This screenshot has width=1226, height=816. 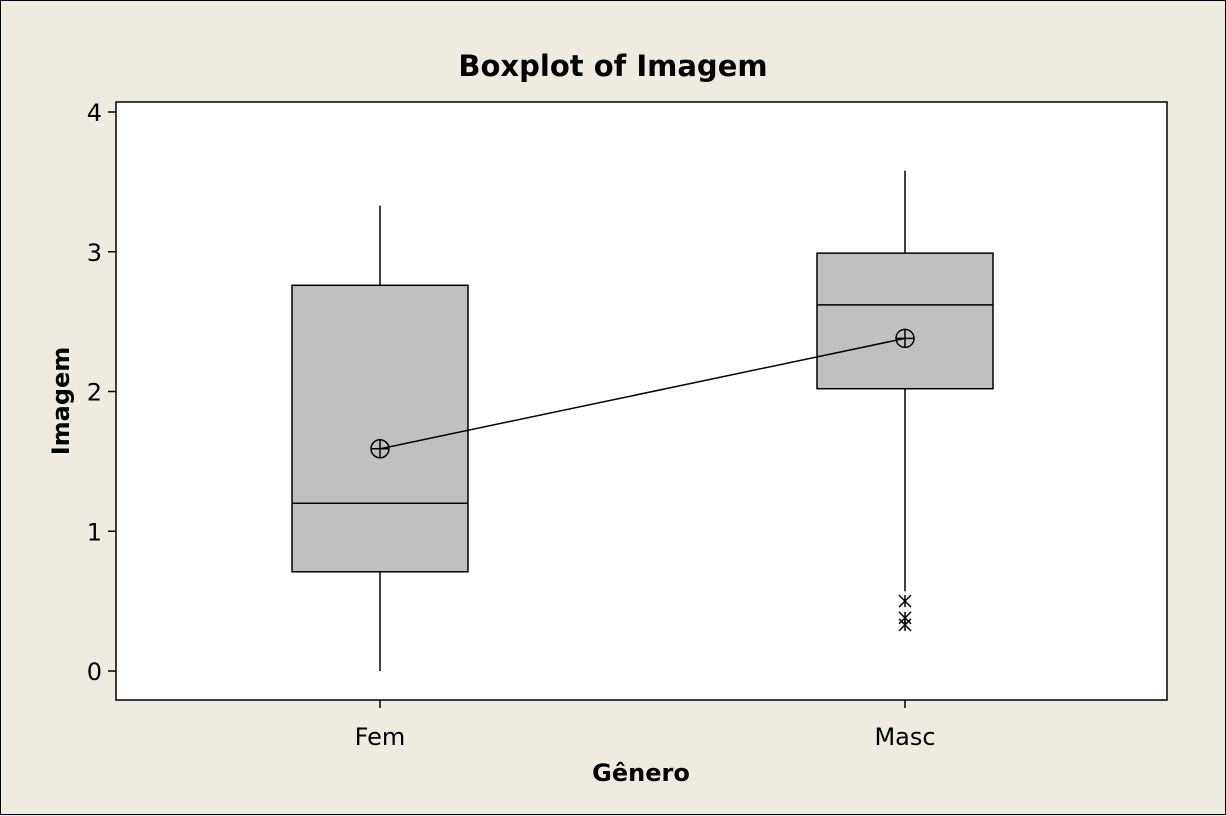 What do you see at coordinates (641, 773) in the screenshot?
I see `x-axis-label: Gênero` at bounding box center [641, 773].